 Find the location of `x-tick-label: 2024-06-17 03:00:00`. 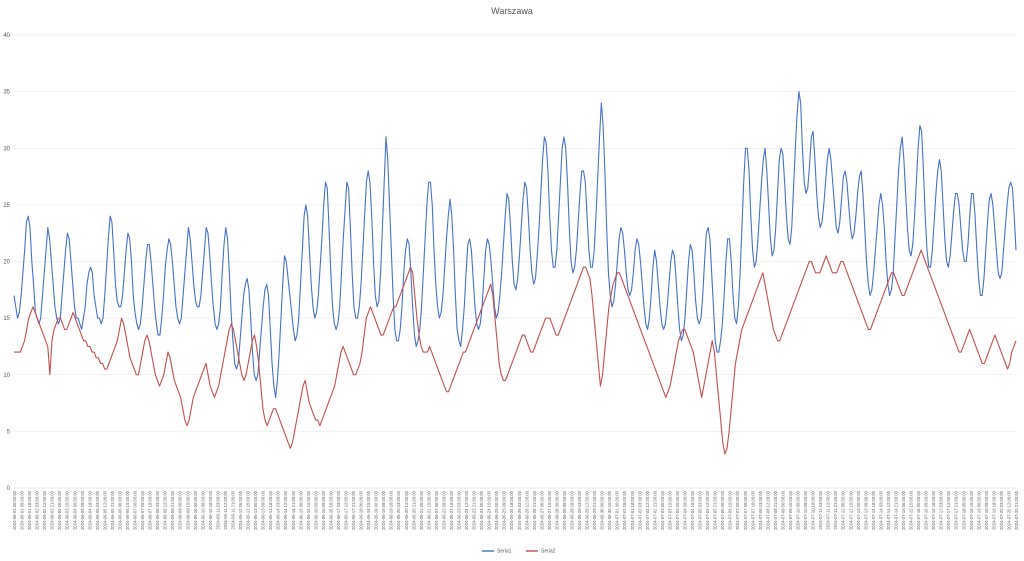

x-tick-label: 2024-06-17 03:00:00 is located at coordinates (338, 510).